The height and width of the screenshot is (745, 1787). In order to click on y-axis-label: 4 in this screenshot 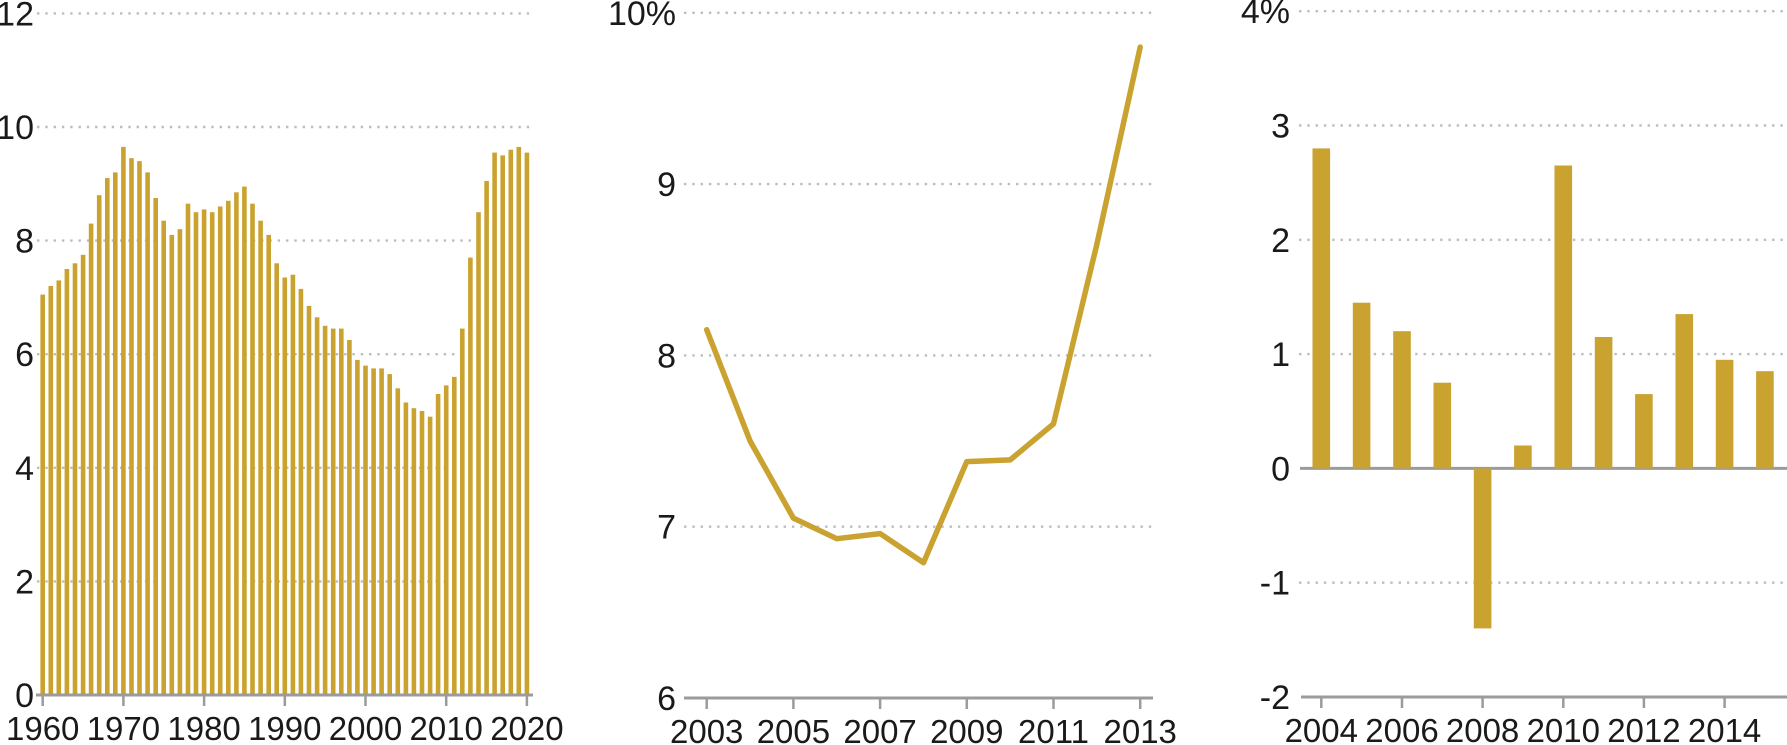, I will do `click(24, 469)`.